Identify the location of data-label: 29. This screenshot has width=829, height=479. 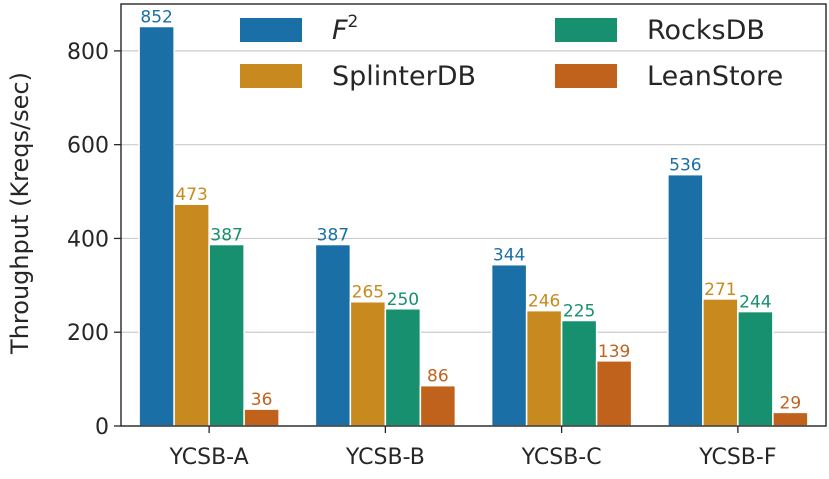
(791, 403).